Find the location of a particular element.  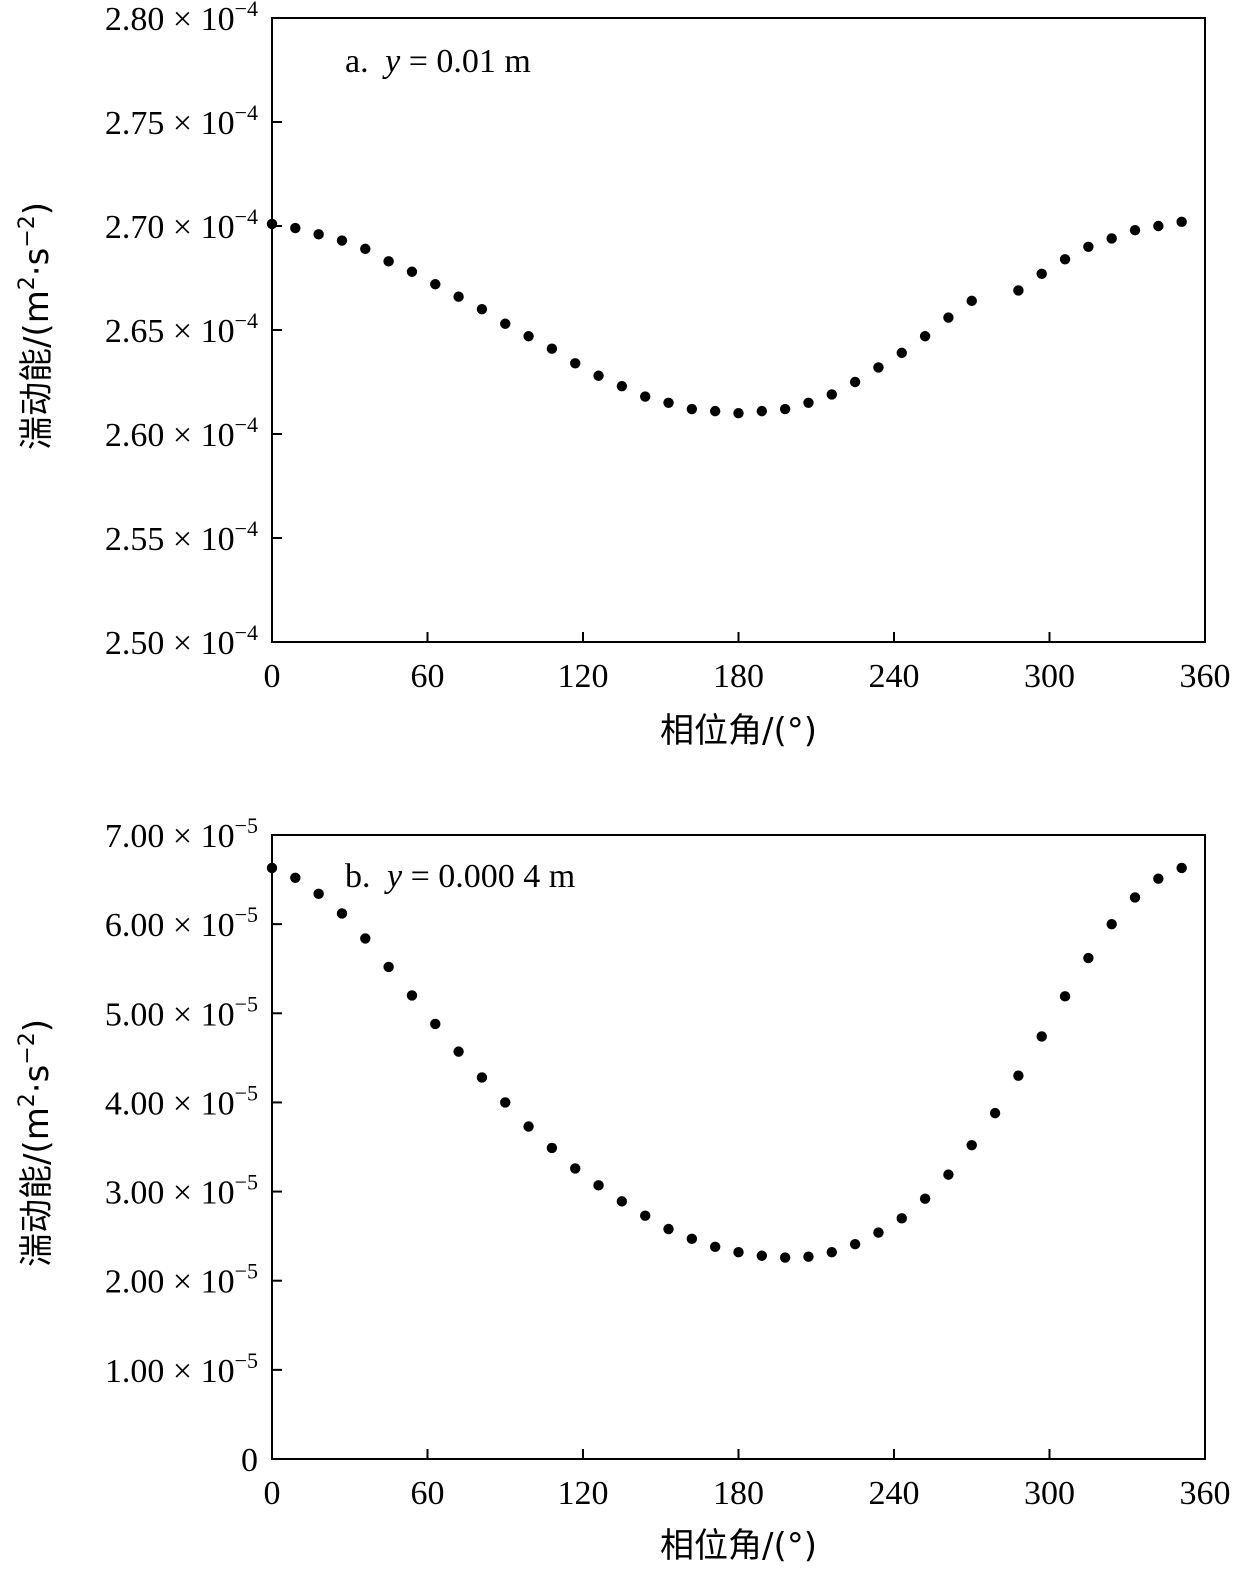

x-tick-label: 240 is located at coordinates (894, 1493).